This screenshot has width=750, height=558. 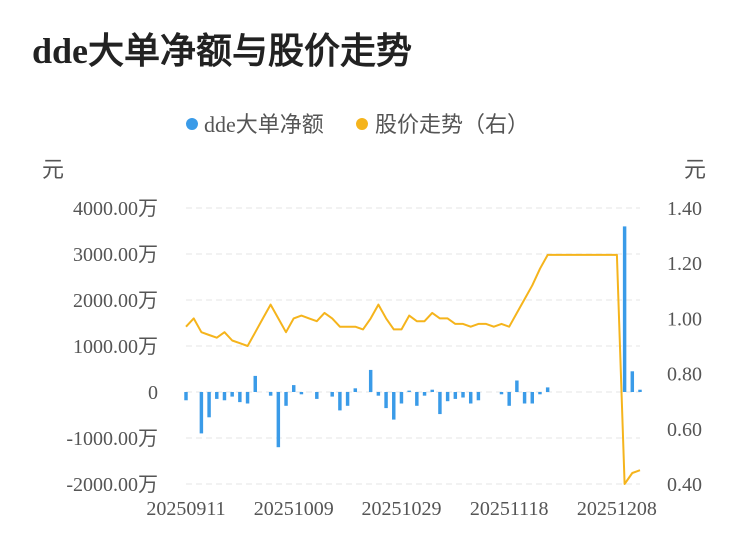 I want to click on y-left-unit: 元, so click(x=53, y=169).